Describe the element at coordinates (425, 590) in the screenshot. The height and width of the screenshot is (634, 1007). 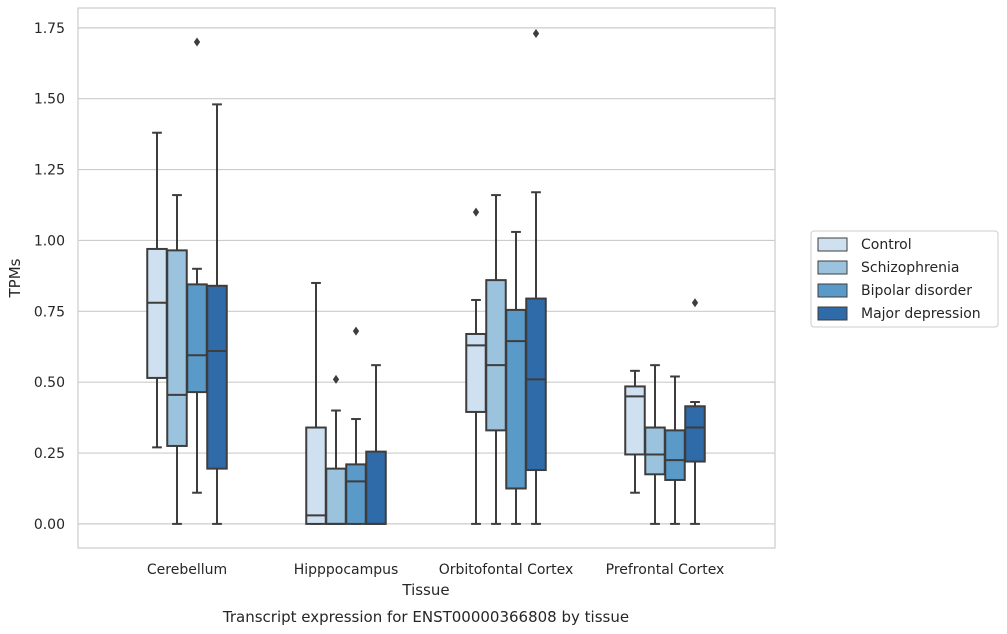
I see `x-axis-label: Tissue` at that location.